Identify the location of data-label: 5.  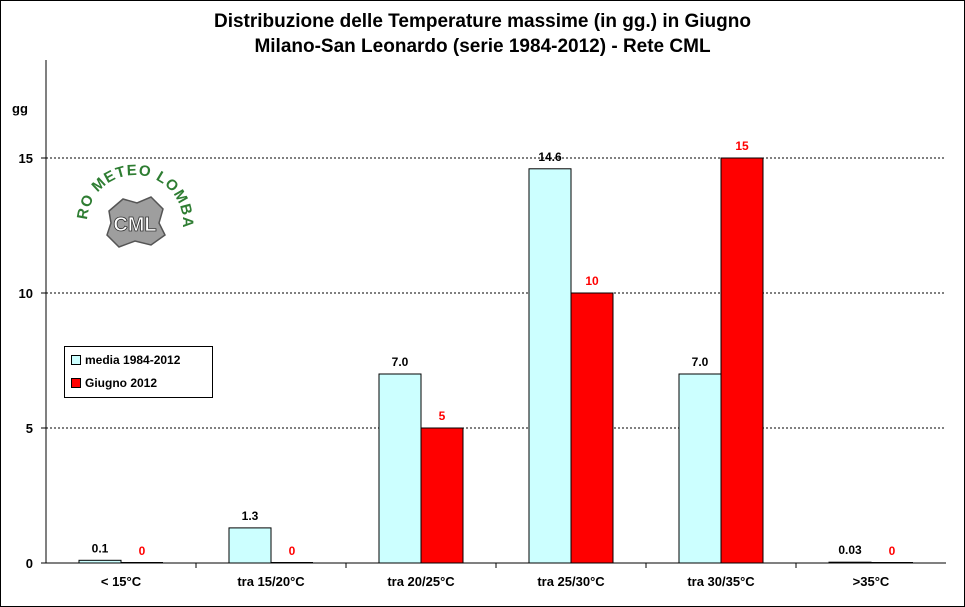
(442, 416).